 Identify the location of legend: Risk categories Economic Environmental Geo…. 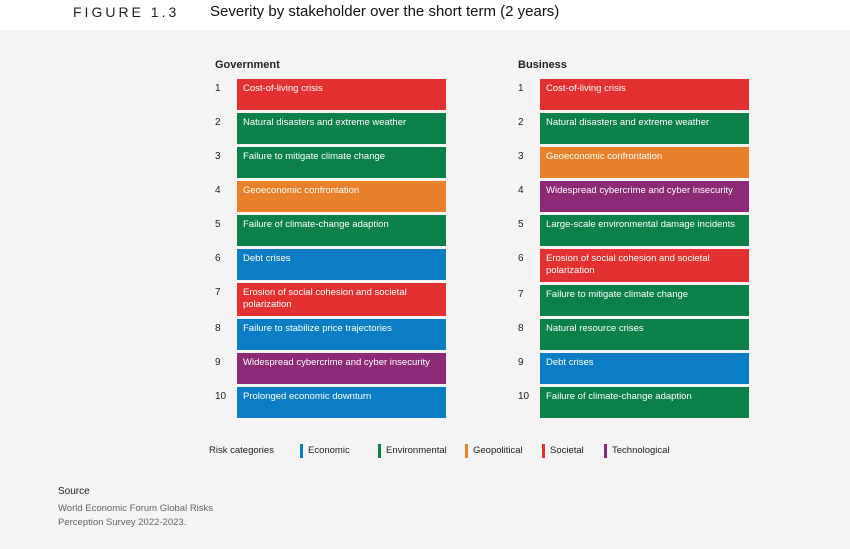
(439, 451).